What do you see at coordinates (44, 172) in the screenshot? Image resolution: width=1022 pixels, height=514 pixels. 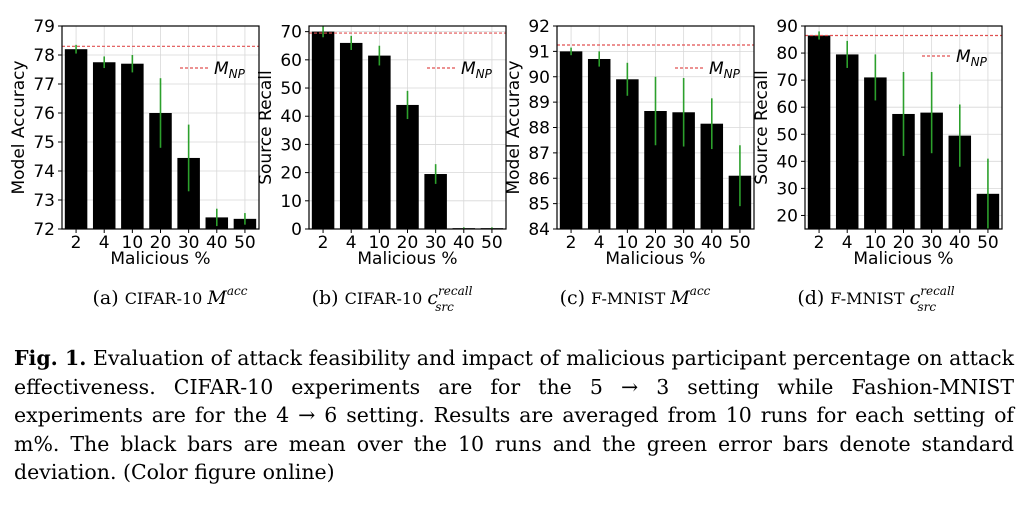 I see `y-tick-label: 74` at bounding box center [44, 172].